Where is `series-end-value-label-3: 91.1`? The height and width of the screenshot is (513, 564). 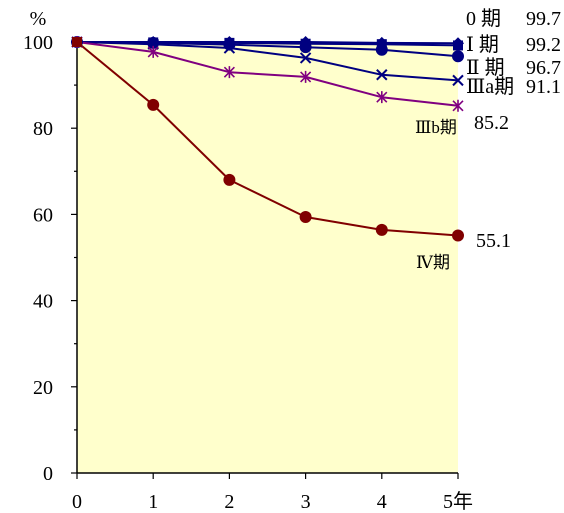 series-end-value-label-3: 91.1 is located at coordinates (543, 87).